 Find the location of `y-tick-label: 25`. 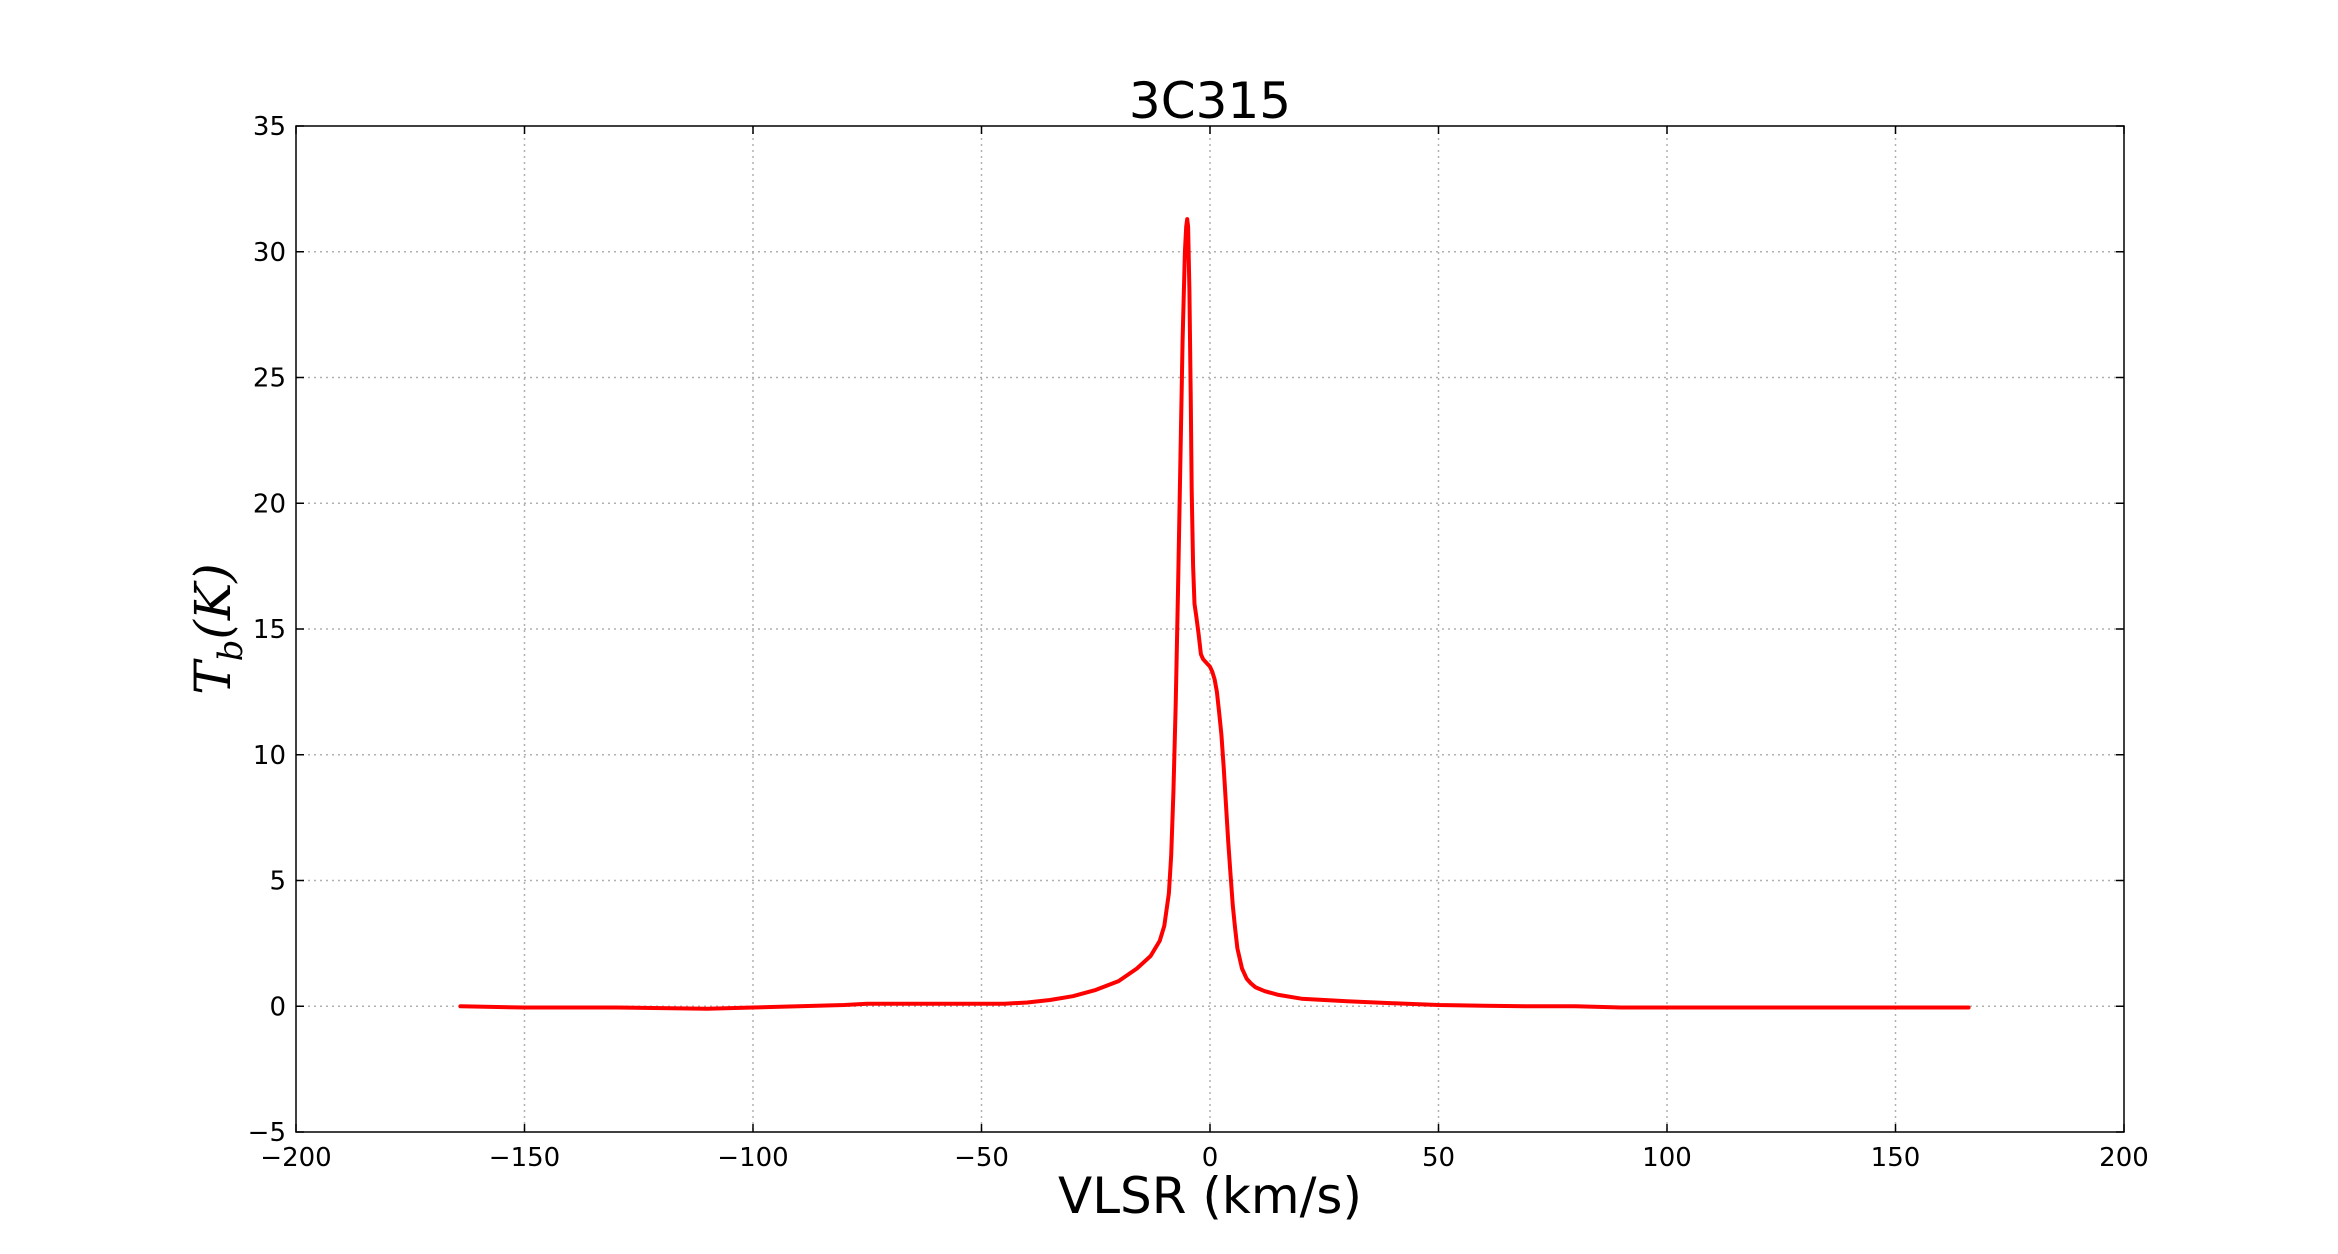

y-tick-label: 25 is located at coordinates (269, 379).